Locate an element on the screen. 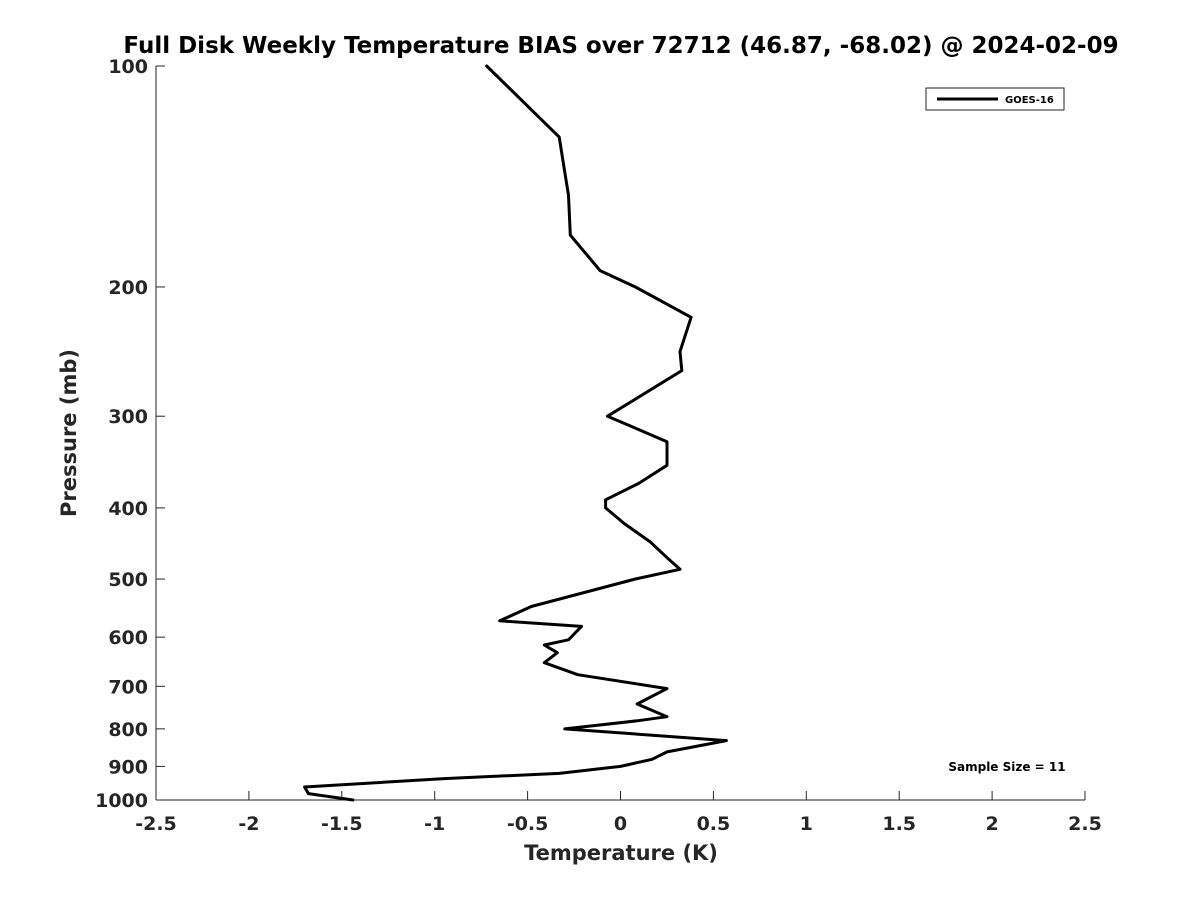 The image size is (1200, 900). y-tick-label: 400 is located at coordinates (128, 509).